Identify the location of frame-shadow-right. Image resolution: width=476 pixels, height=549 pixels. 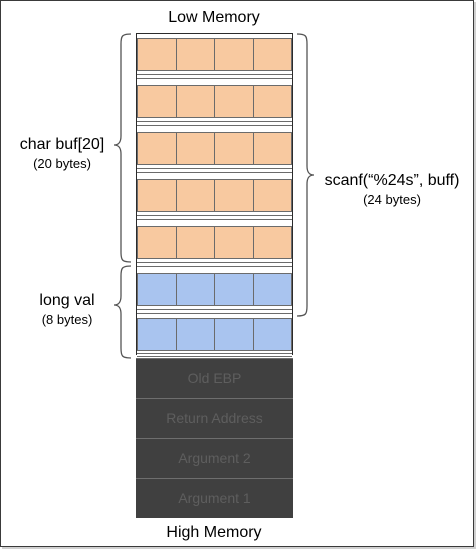
(475, 275).